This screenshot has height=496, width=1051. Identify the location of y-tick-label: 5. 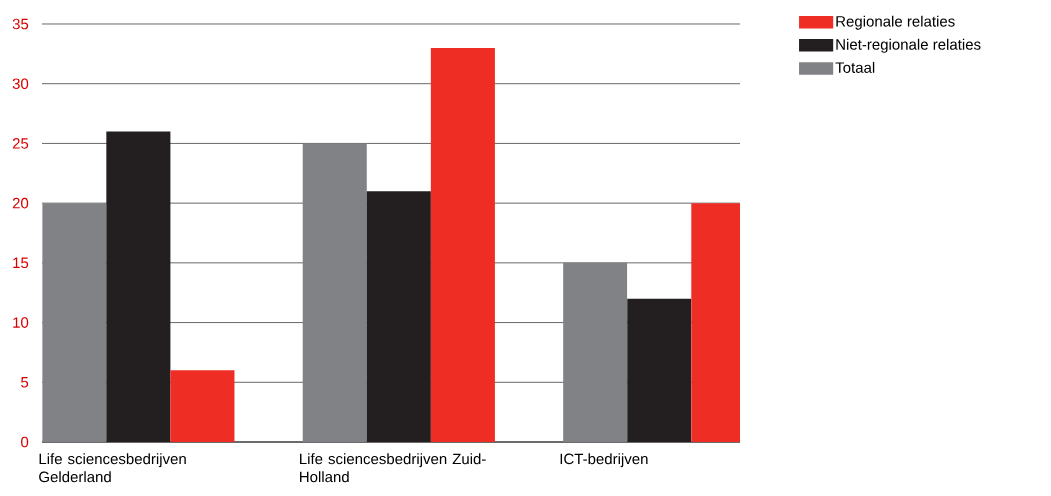
(25, 382).